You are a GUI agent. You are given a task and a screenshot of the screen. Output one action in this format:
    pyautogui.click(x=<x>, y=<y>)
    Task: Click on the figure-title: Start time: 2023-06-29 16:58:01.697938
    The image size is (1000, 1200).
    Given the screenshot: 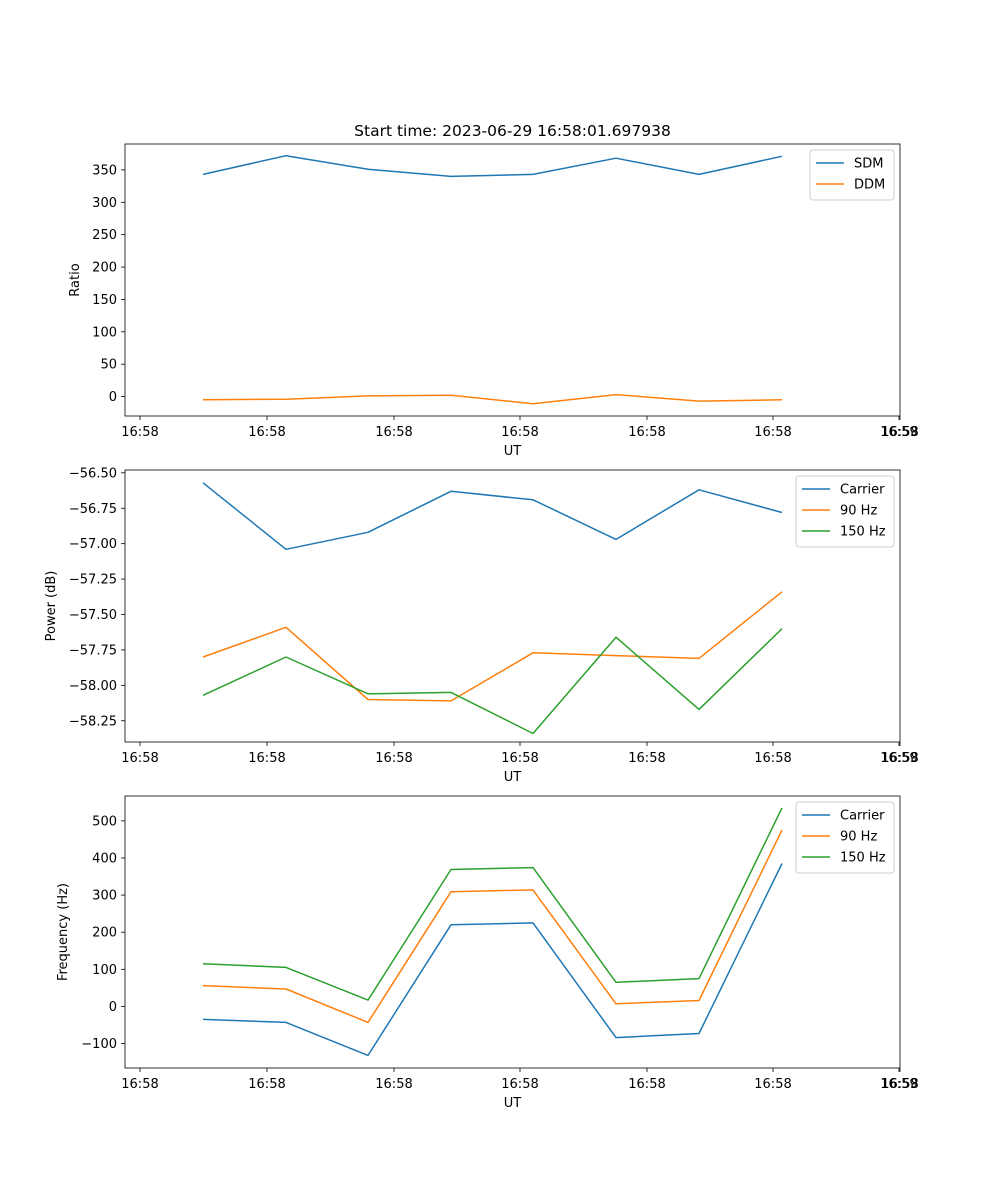 What is the action you would take?
    pyautogui.click(x=512, y=131)
    